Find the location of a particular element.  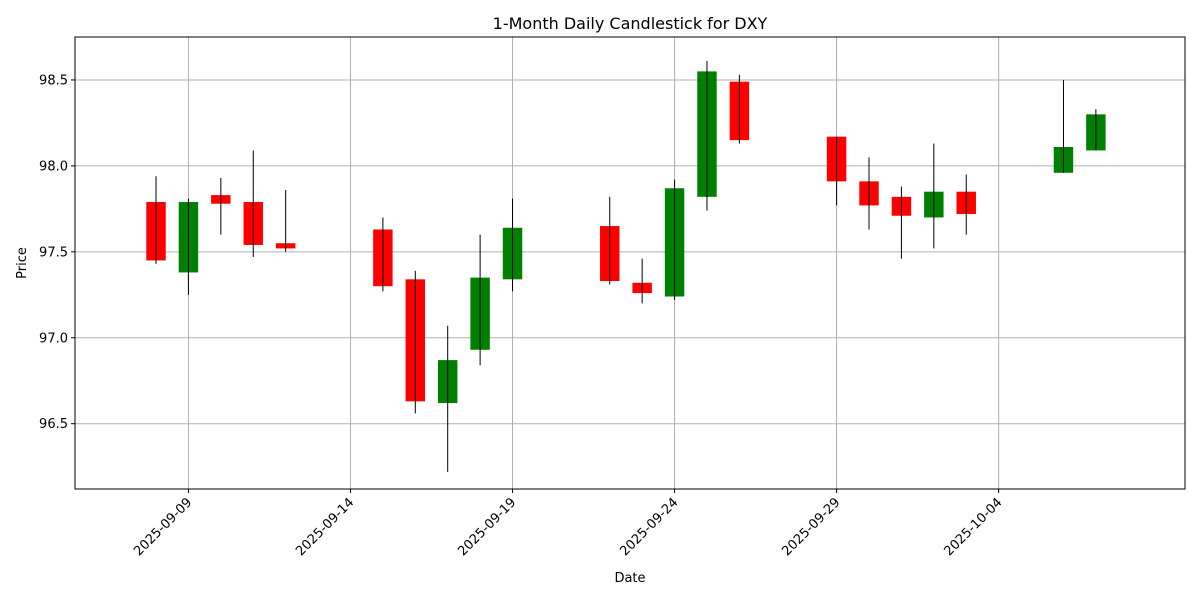

y-tick-label: 97.0 is located at coordinates (53, 338).